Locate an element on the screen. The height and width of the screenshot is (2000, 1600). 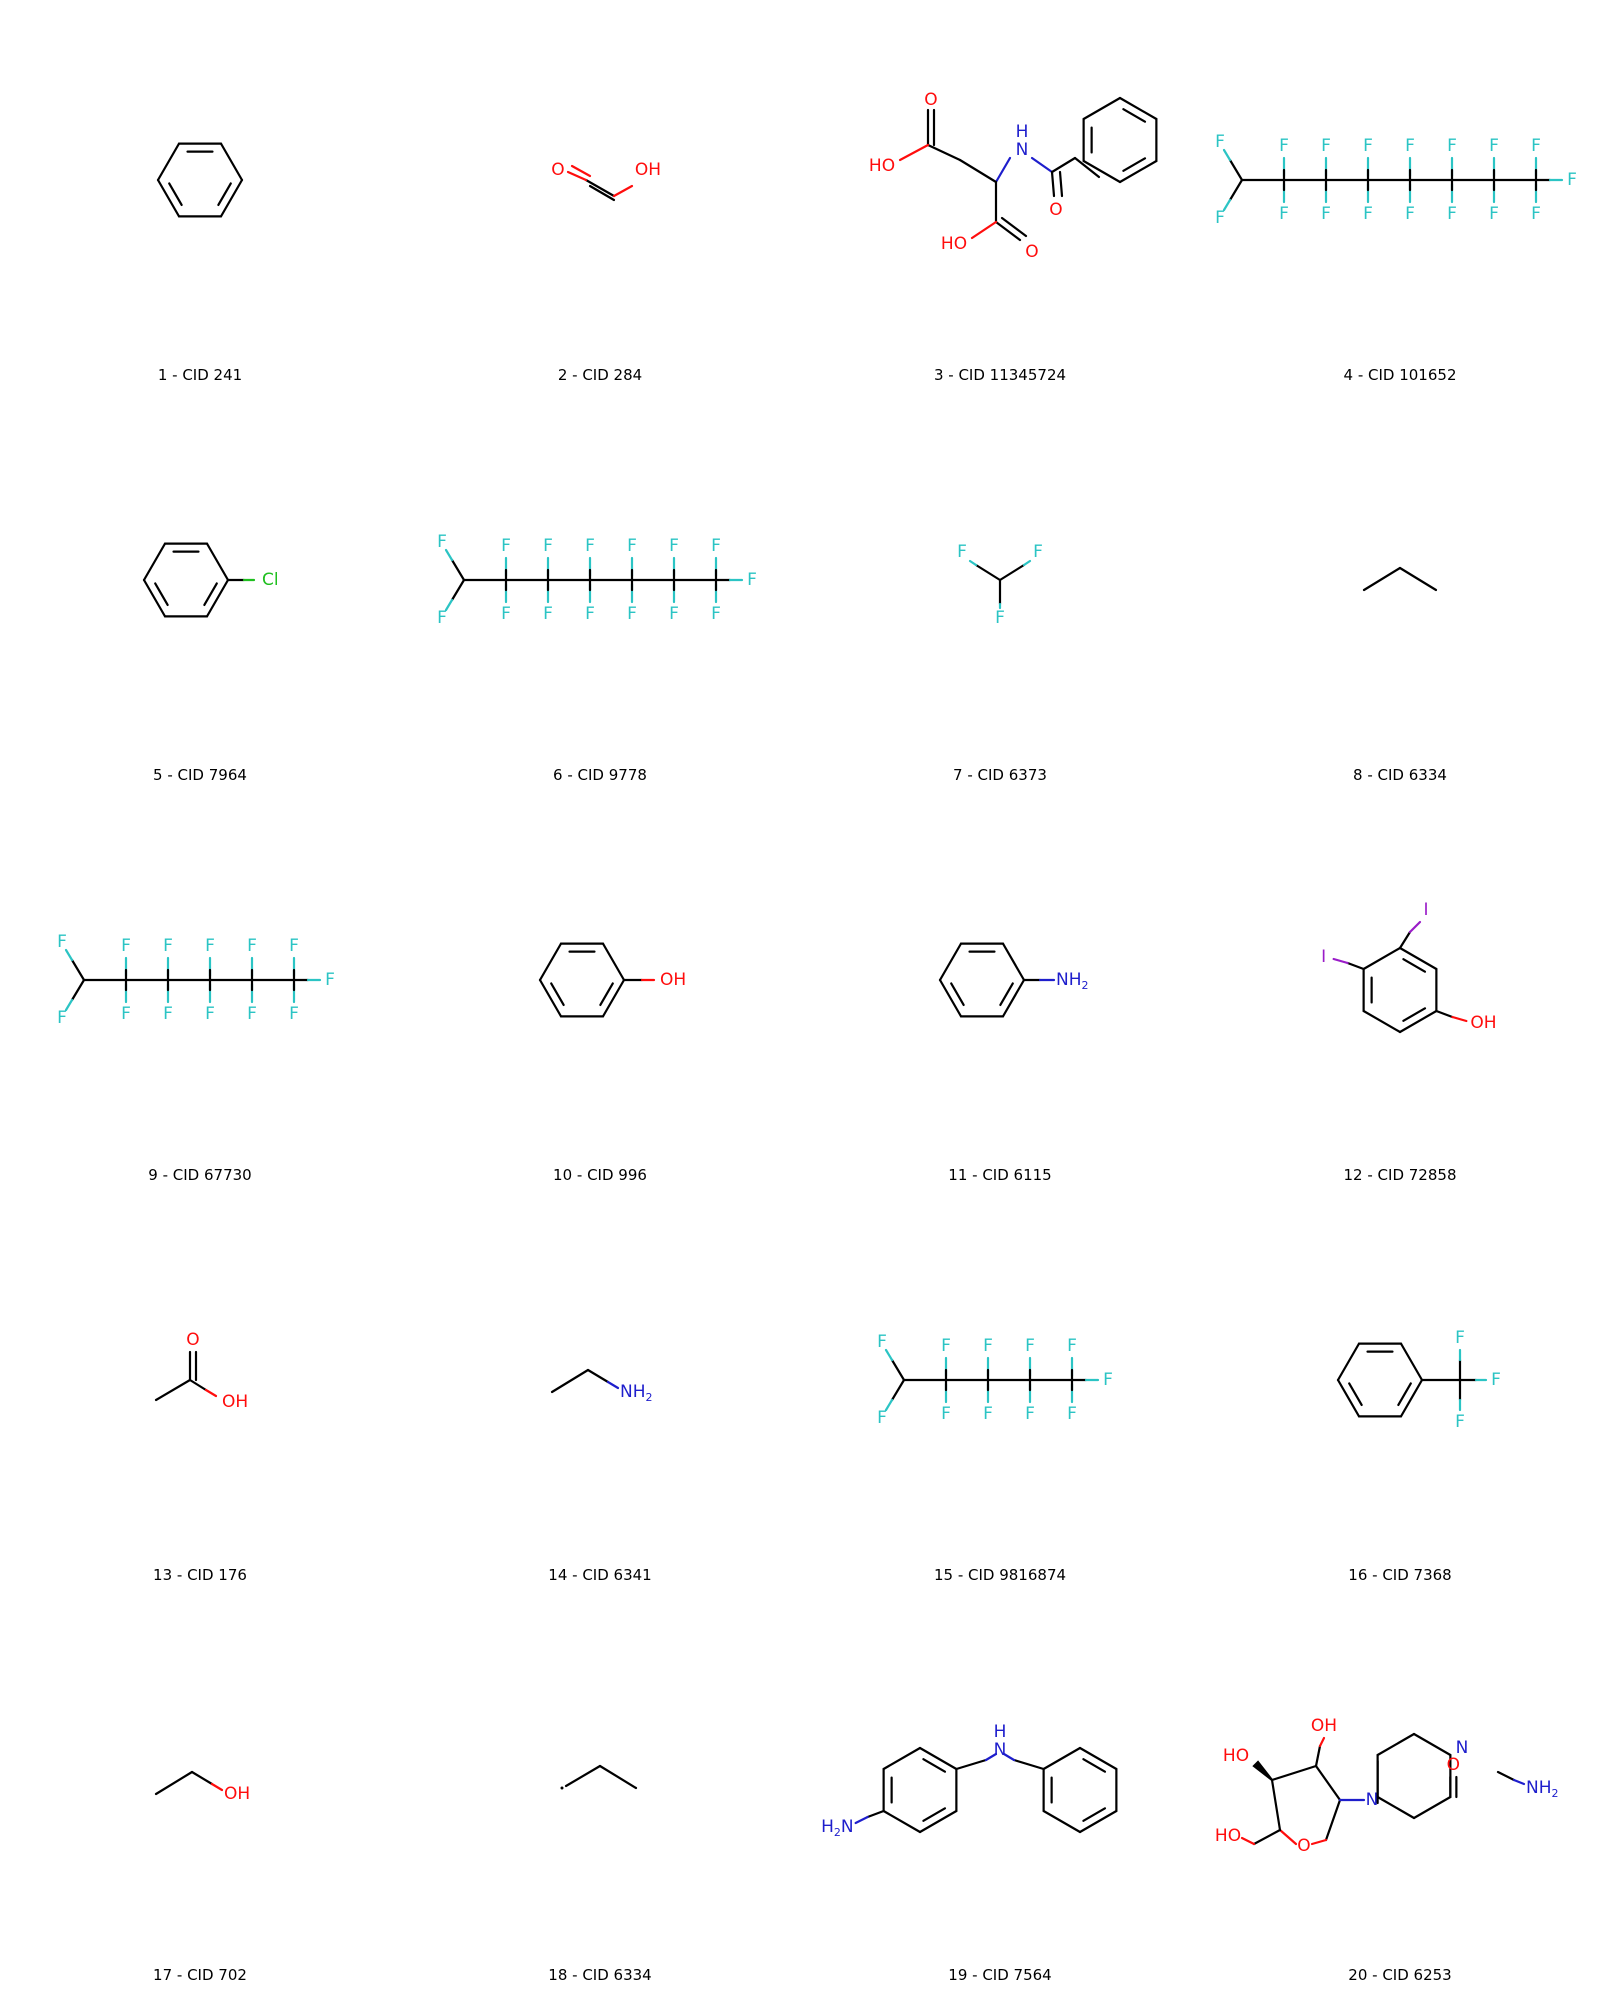
molecule-structure: NH2 is located at coordinates (1013, 980).